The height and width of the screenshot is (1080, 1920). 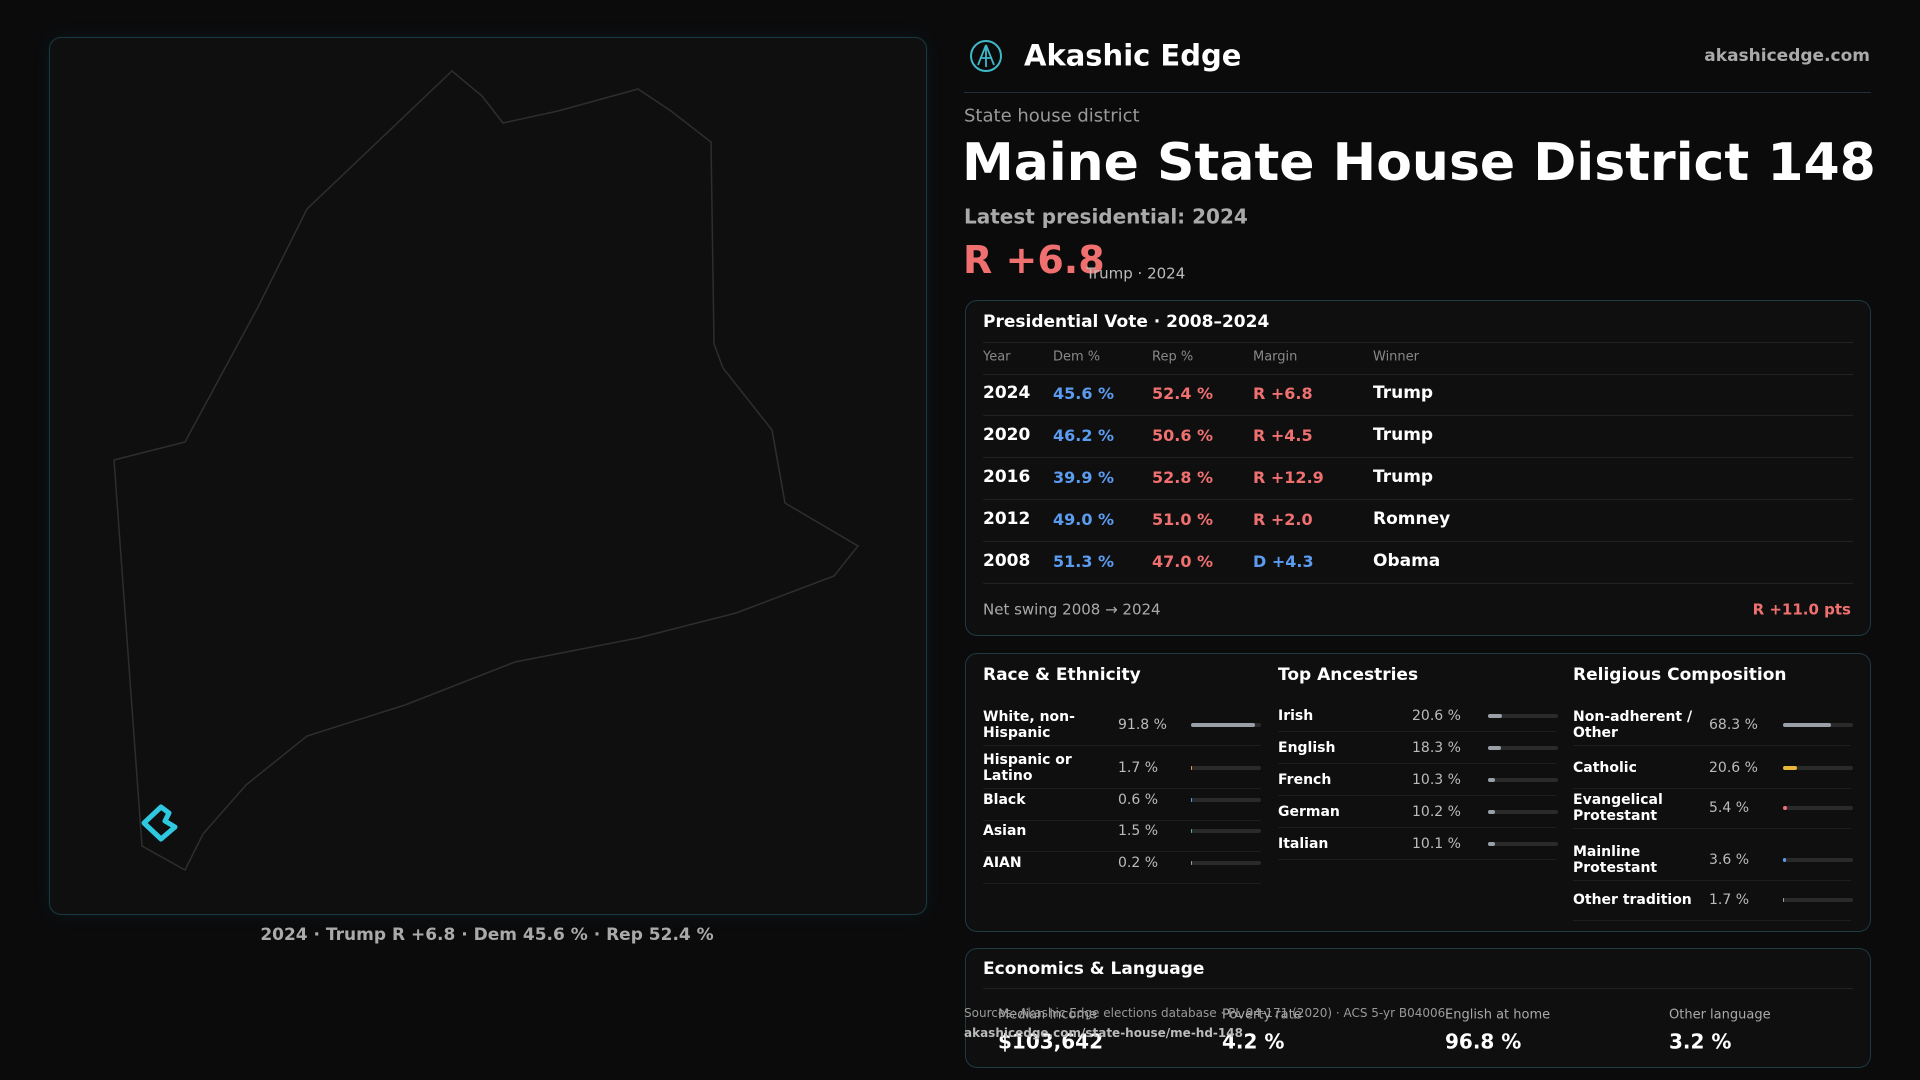 What do you see at coordinates (1138, 830) in the screenshot?
I see `row-value: 1.5 %` at bounding box center [1138, 830].